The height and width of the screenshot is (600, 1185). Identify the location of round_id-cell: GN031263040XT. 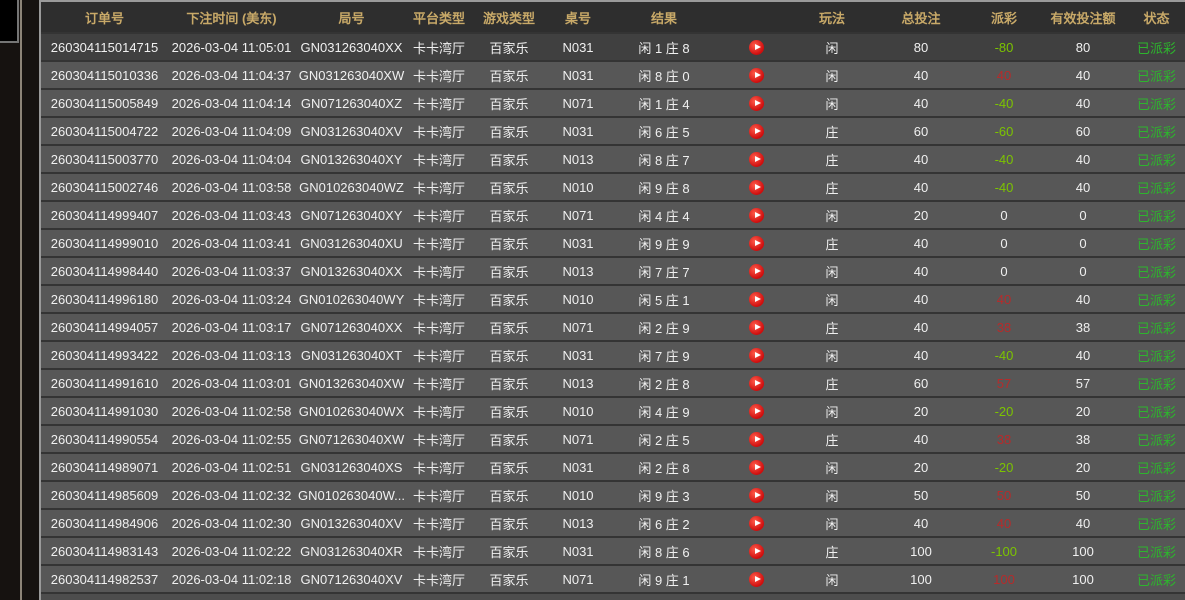
(351, 354).